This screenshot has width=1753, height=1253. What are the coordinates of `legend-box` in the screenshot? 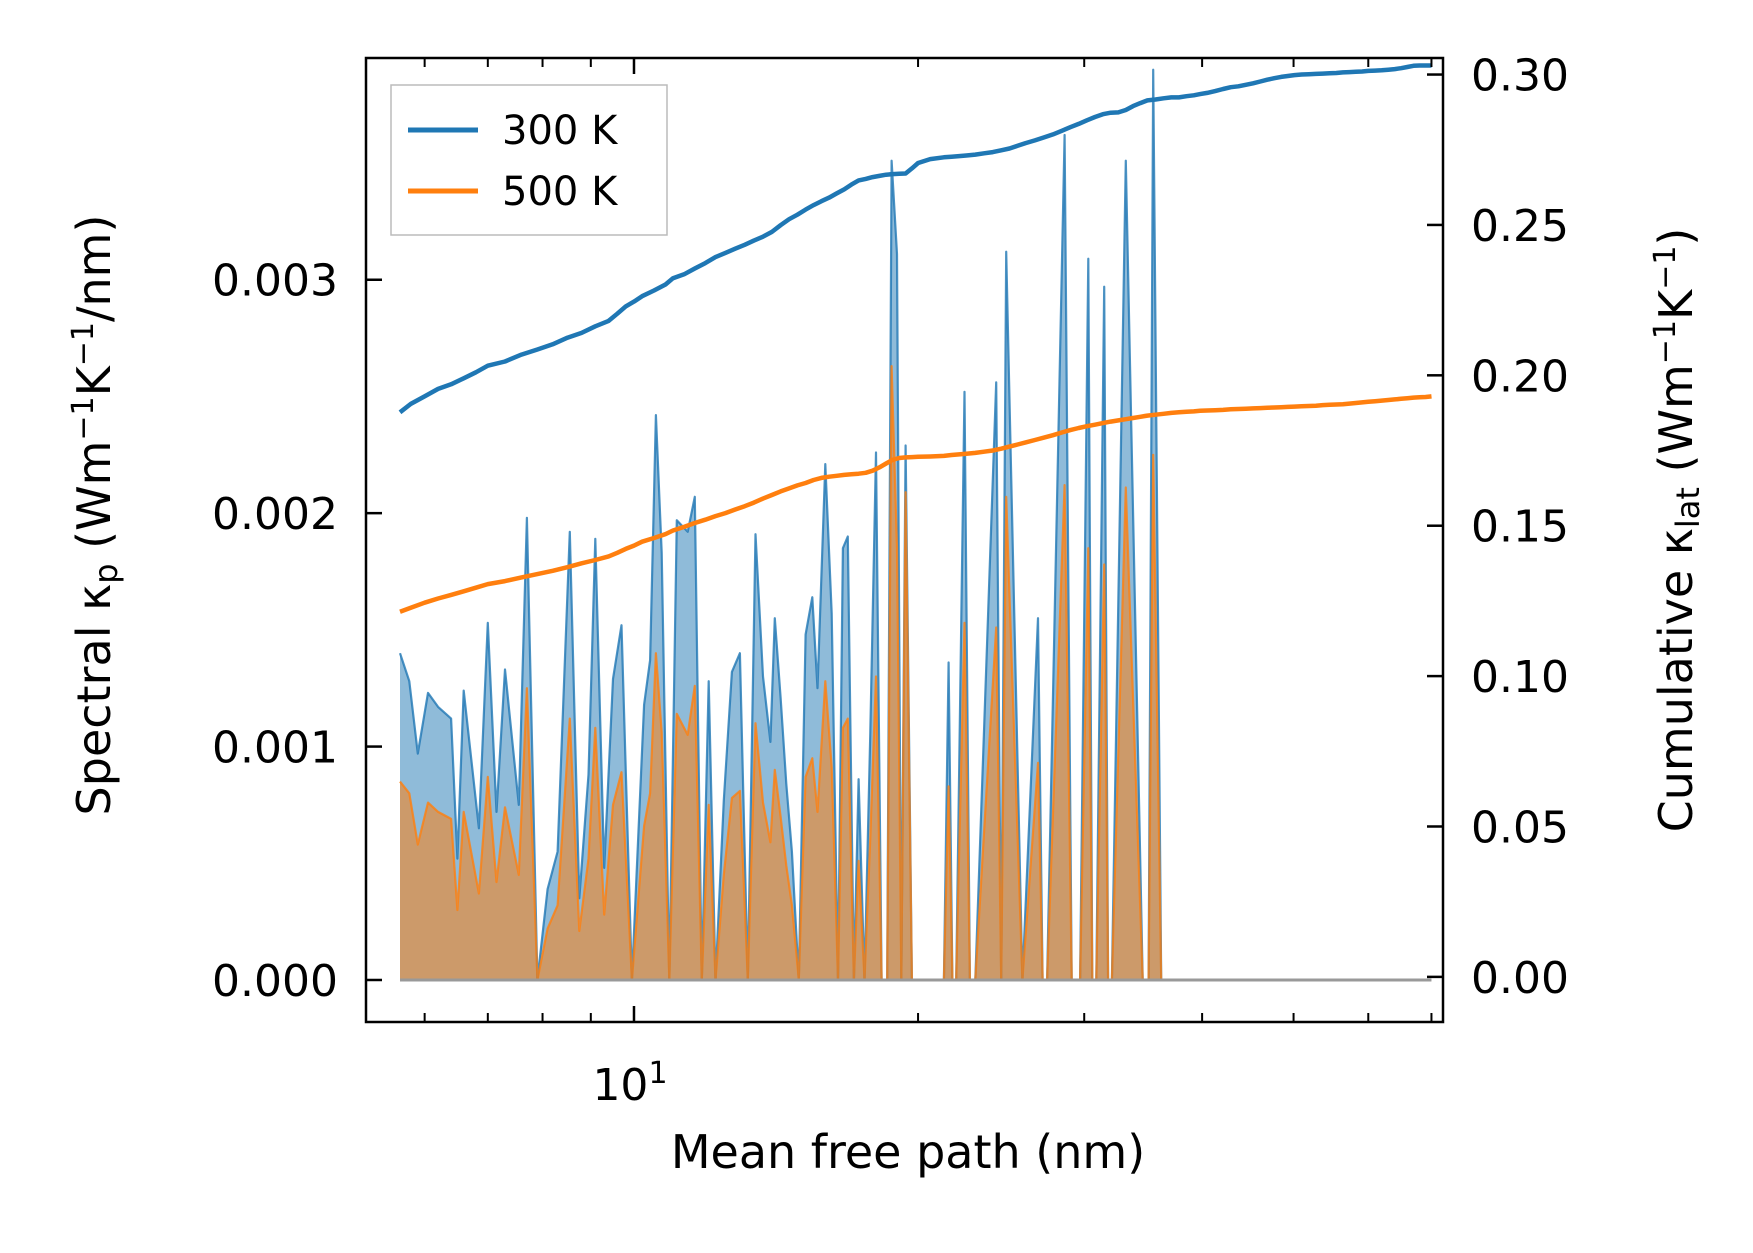 It's located at (529, 160).